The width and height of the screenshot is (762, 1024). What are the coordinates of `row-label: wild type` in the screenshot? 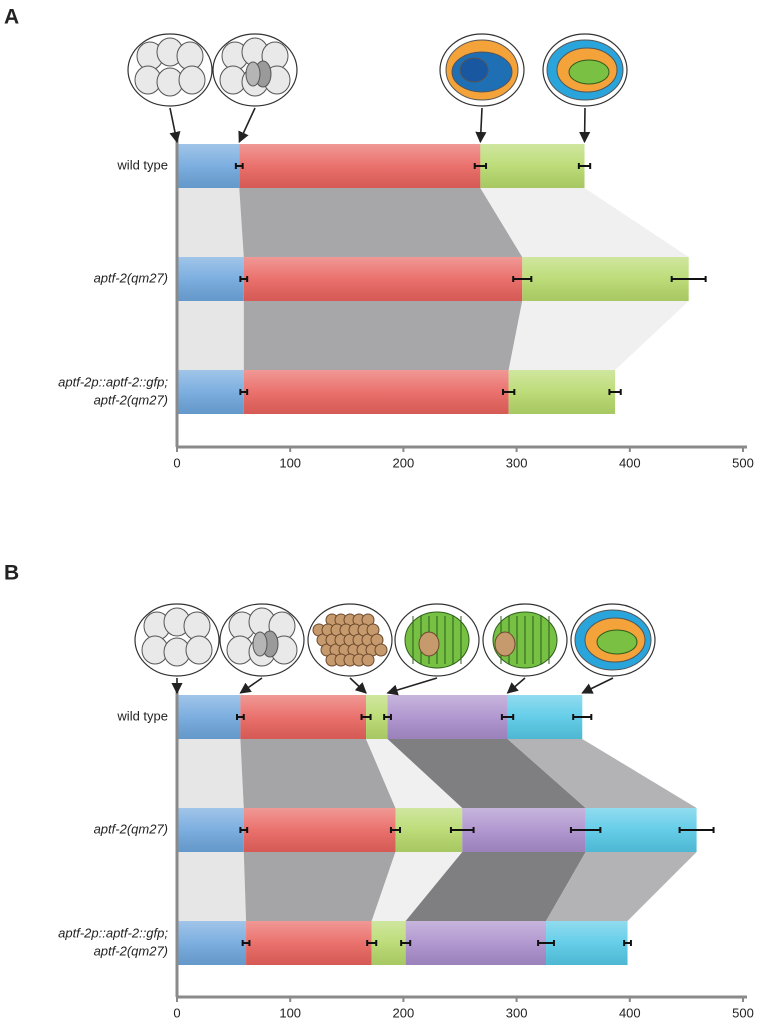 It's located at (142, 715).